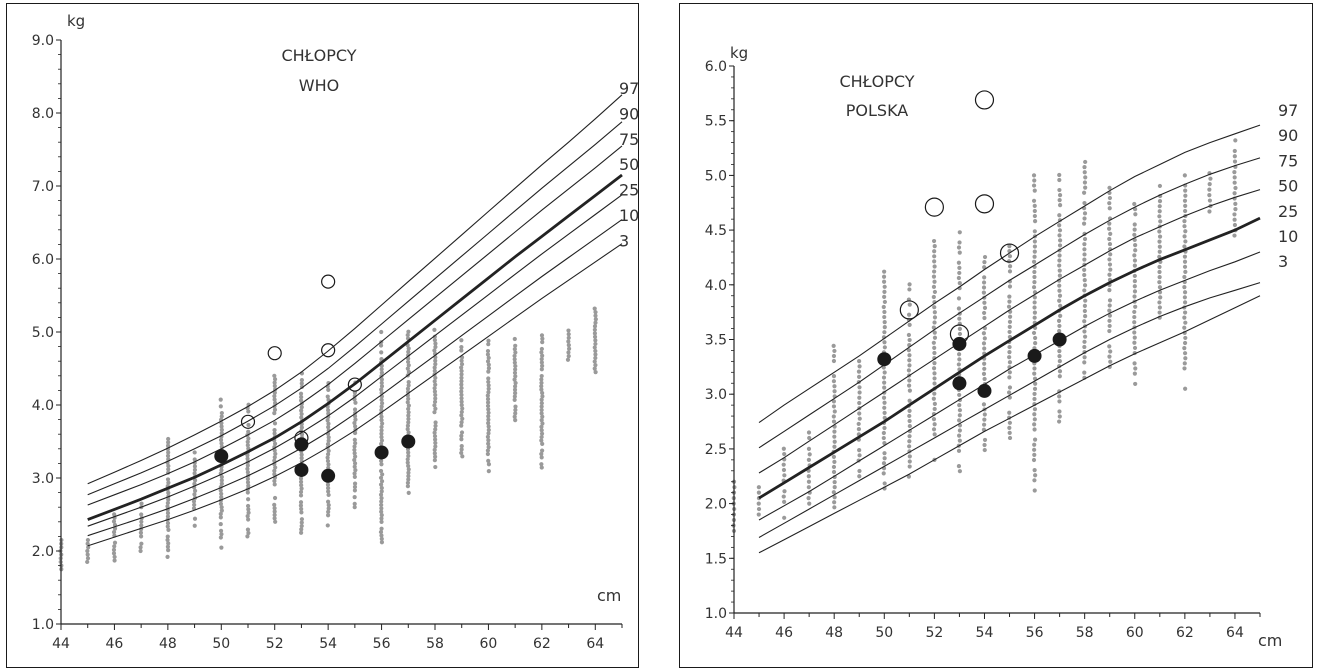 This screenshot has height=672, width=1319. I want to click on filled-point, so click(1059, 339).